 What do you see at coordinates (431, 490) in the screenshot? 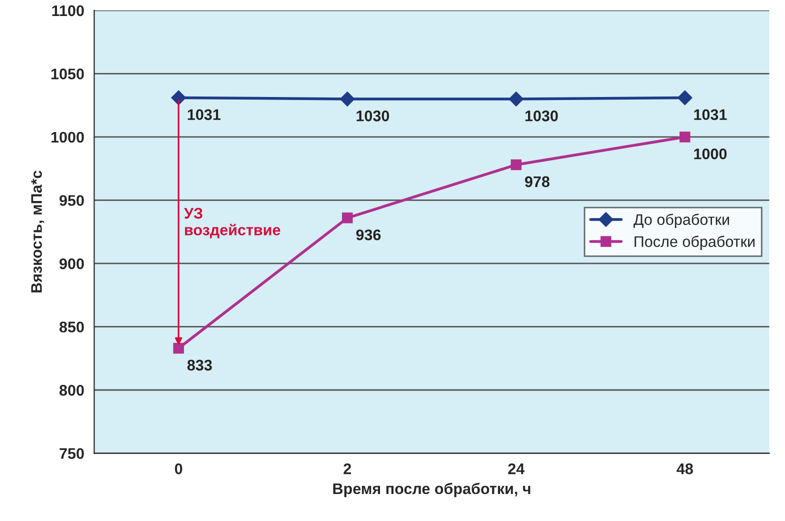
I see `x-axis-title: Время после обработки, ч` at bounding box center [431, 490].